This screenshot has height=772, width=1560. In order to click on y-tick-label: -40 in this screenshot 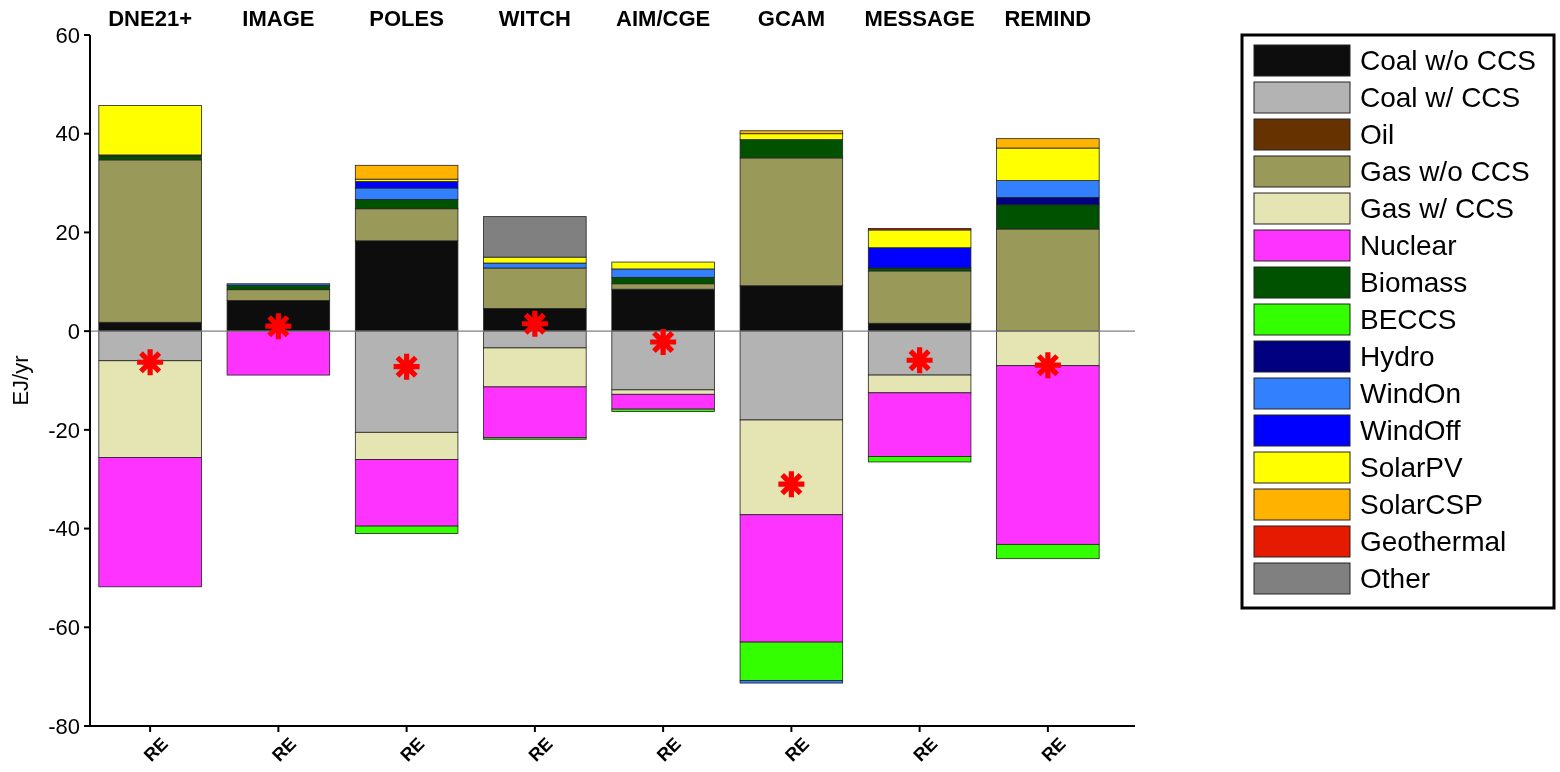, I will do `click(64, 529)`.